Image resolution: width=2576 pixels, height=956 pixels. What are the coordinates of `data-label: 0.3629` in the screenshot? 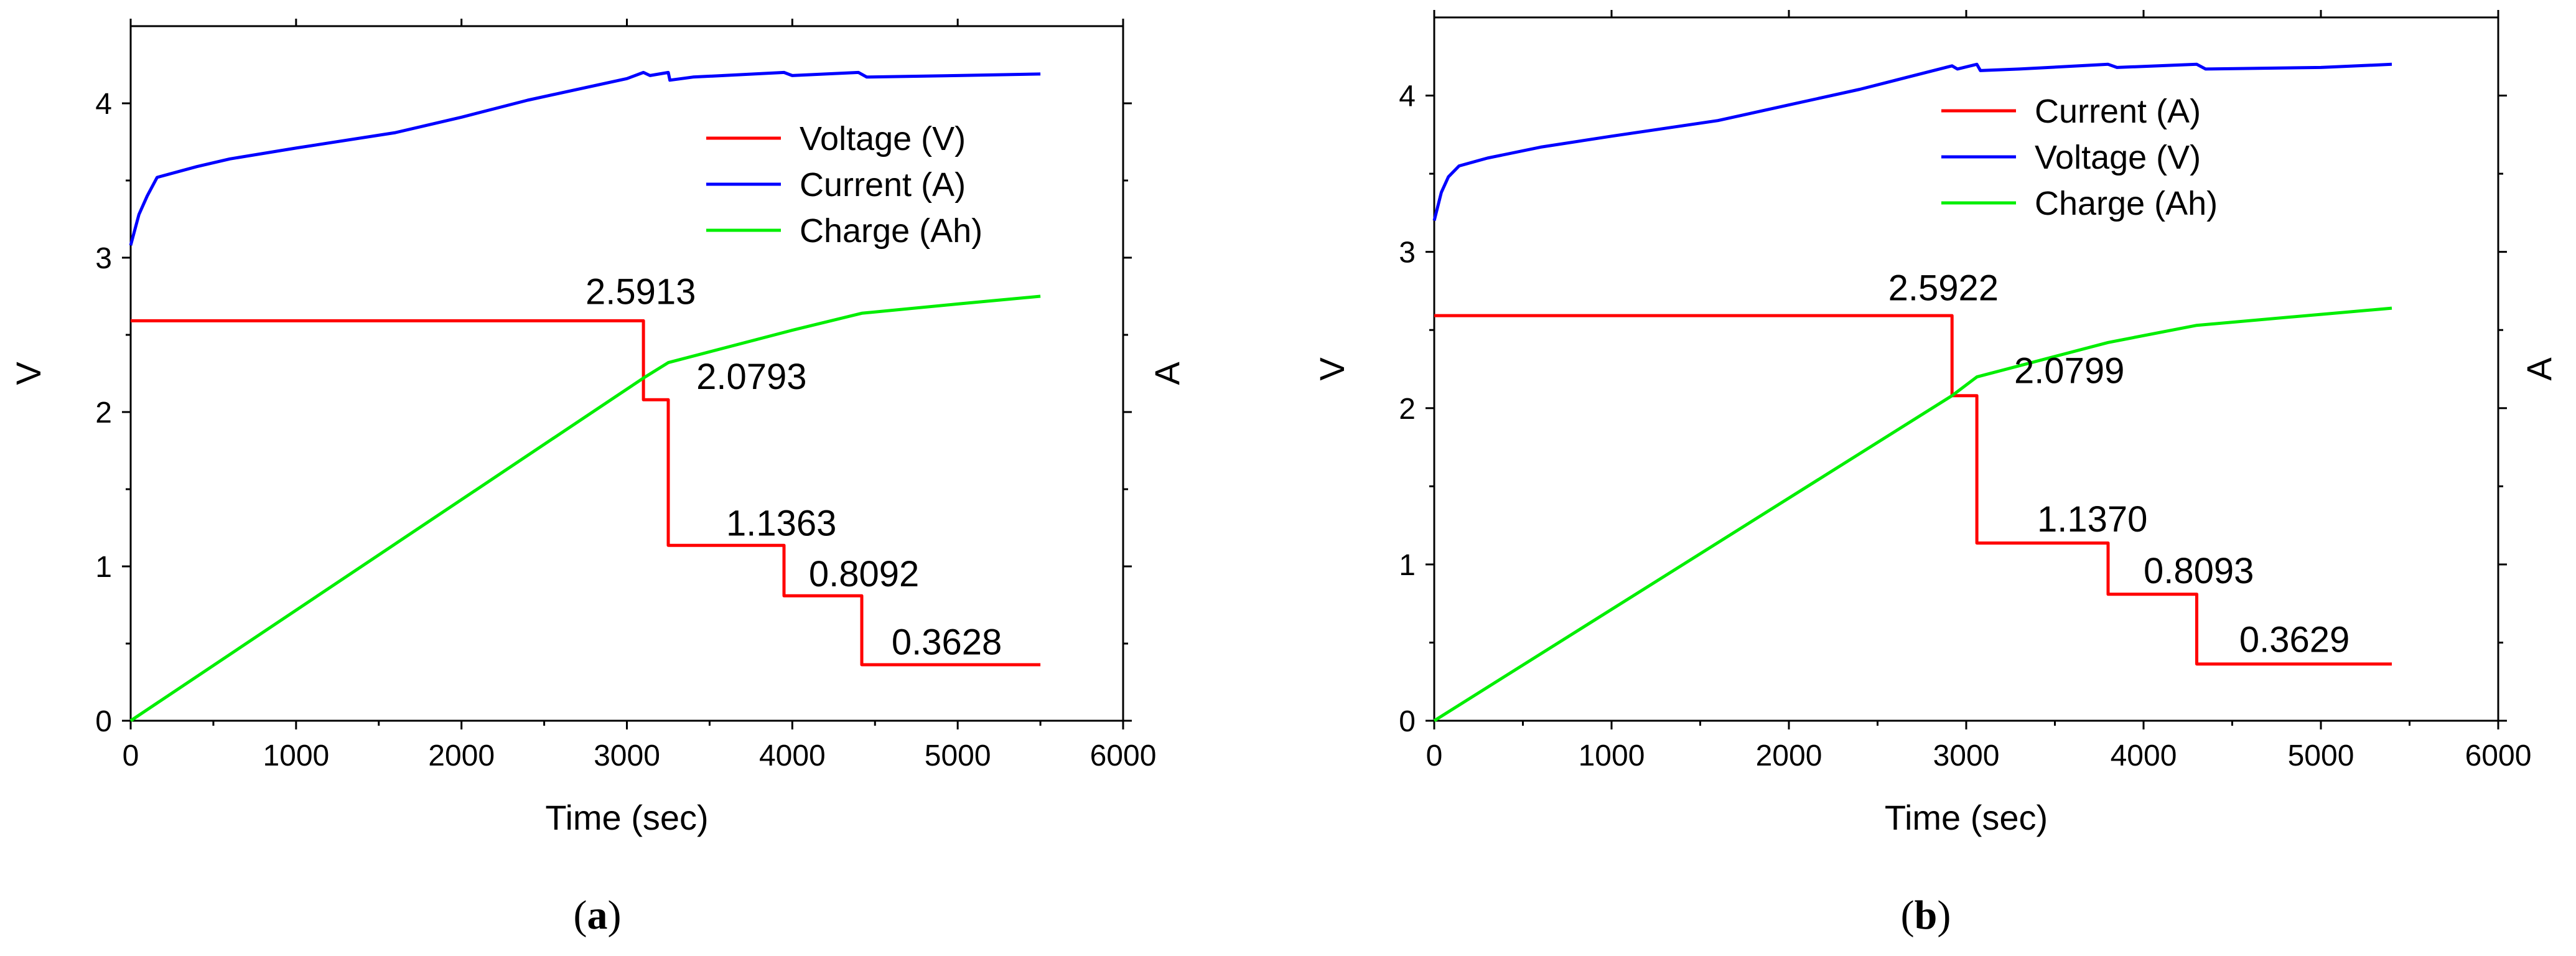 It's located at (2294, 640).